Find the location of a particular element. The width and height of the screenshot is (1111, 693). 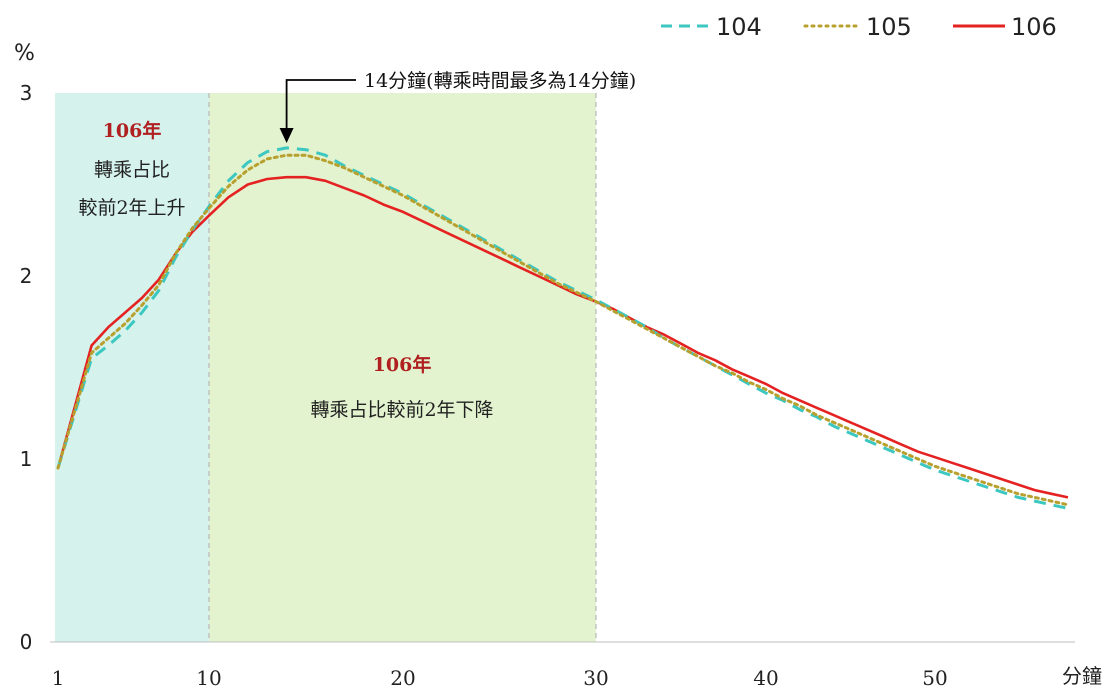

legend-label-105: 105 is located at coordinates (889, 27).